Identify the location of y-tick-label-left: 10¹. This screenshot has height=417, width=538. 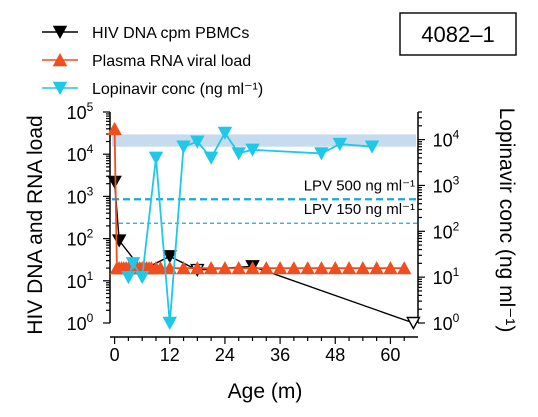
(80, 280).